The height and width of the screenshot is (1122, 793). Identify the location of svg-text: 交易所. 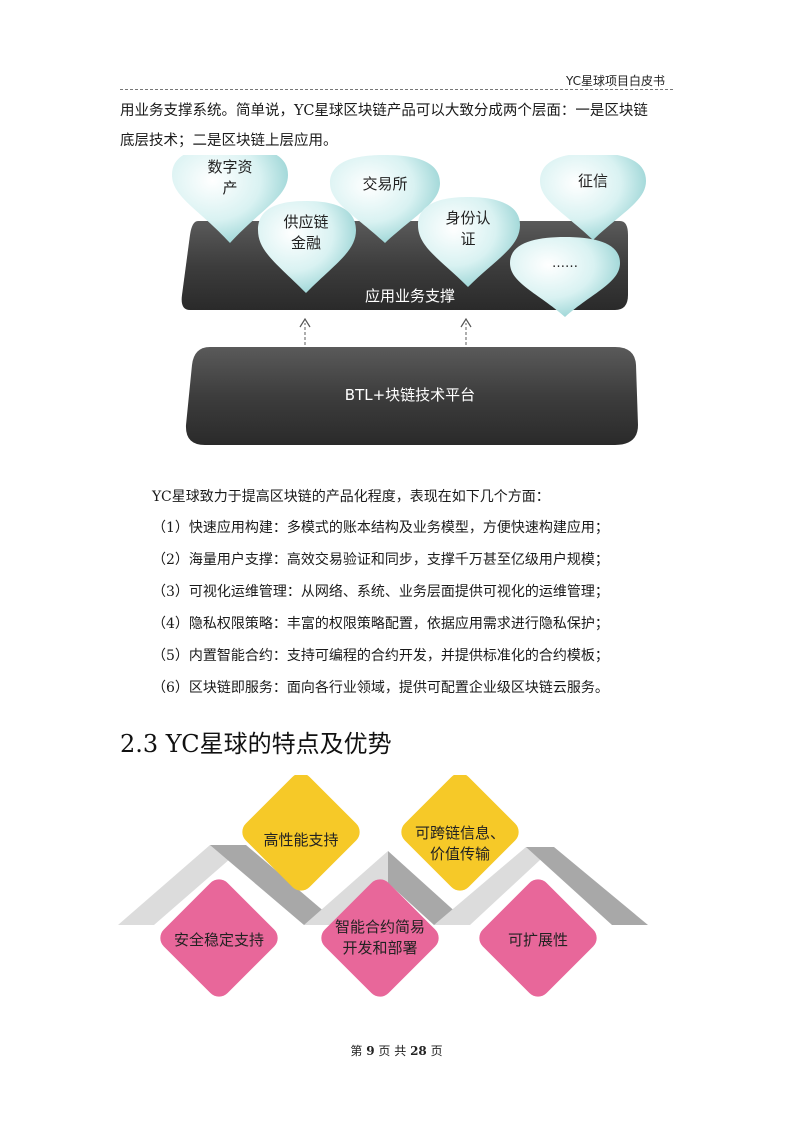
(384, 184).